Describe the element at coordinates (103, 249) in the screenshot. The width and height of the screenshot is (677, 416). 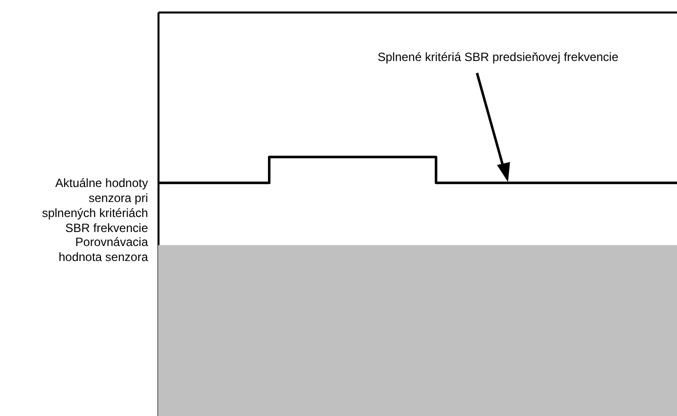
I see `band-label: Porovnávacia hodnota senzora` at that location.